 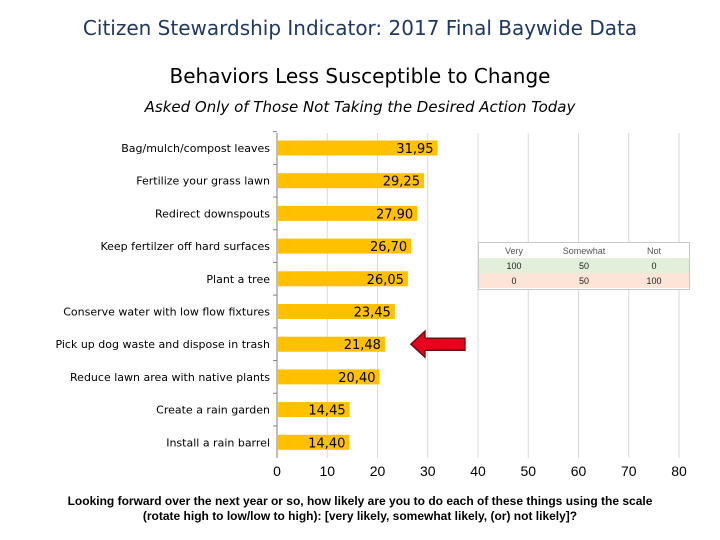 I want to click on x-tick-label: 30, so click(x=428, y=471).